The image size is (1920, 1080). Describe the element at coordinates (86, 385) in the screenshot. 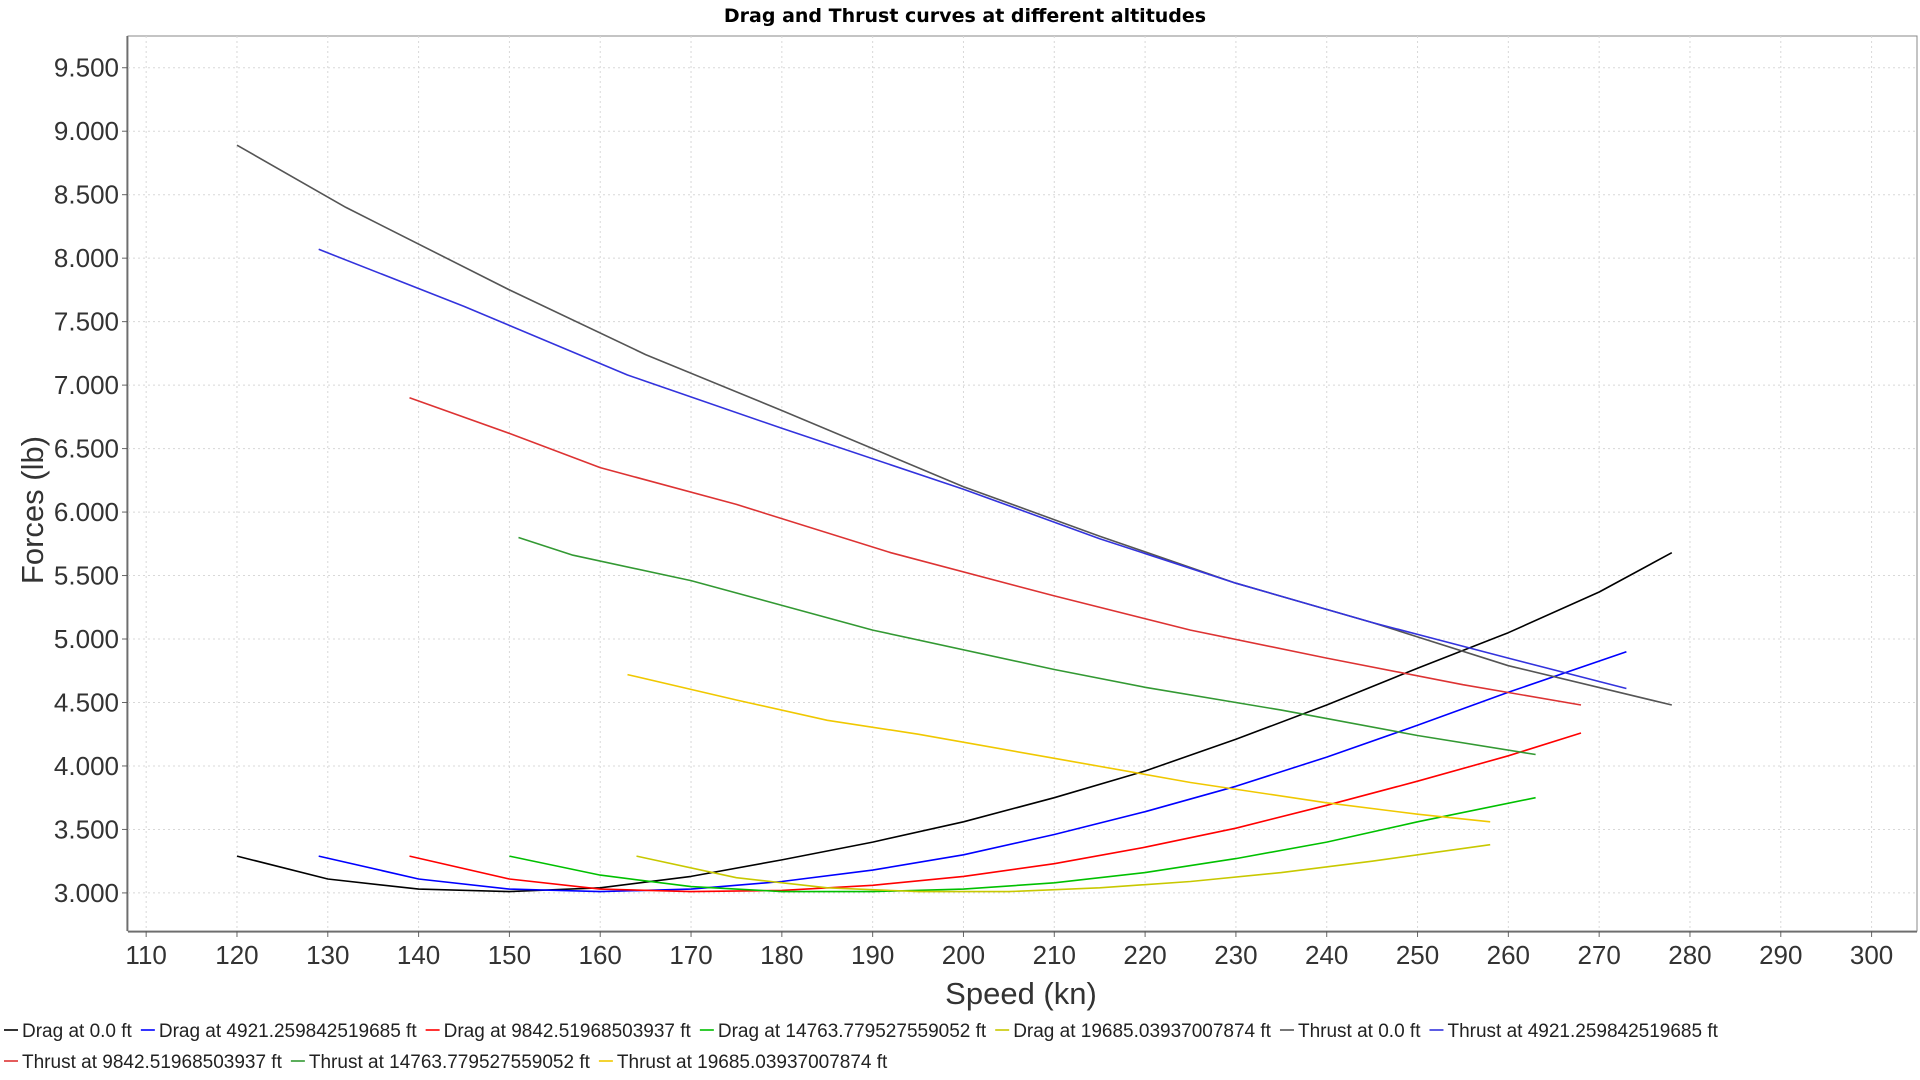

I see `y-tick-label: 7.000` at that location.